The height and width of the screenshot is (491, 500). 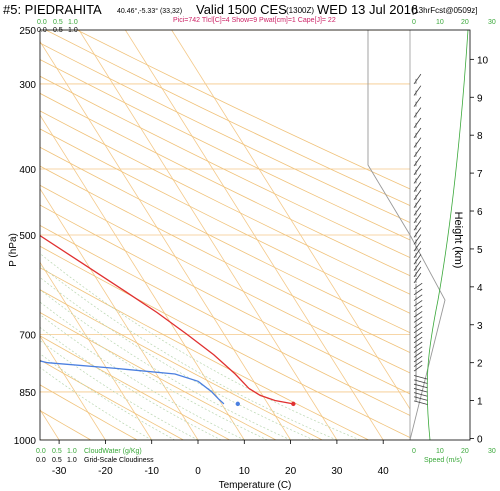 What do you see at coordinates (241, 9) in the screenshot?
I see `valid-time: Valid 1500 CES` at bounding box center [241, 9].